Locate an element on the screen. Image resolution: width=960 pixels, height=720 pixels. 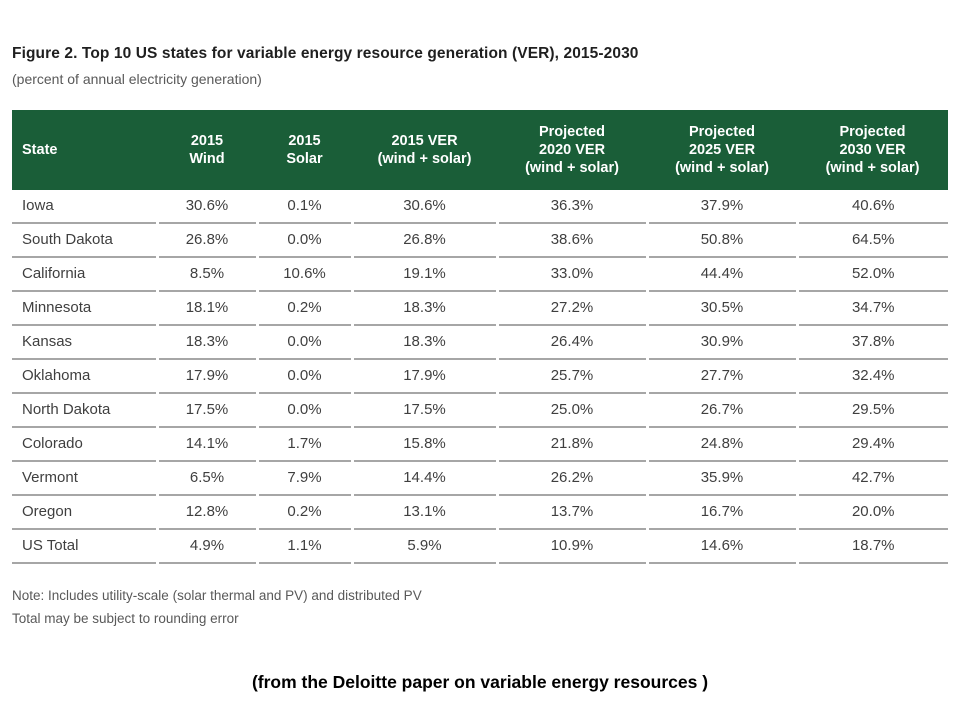
column-header-line: 2030 VER is located at coordinates (872, 150).